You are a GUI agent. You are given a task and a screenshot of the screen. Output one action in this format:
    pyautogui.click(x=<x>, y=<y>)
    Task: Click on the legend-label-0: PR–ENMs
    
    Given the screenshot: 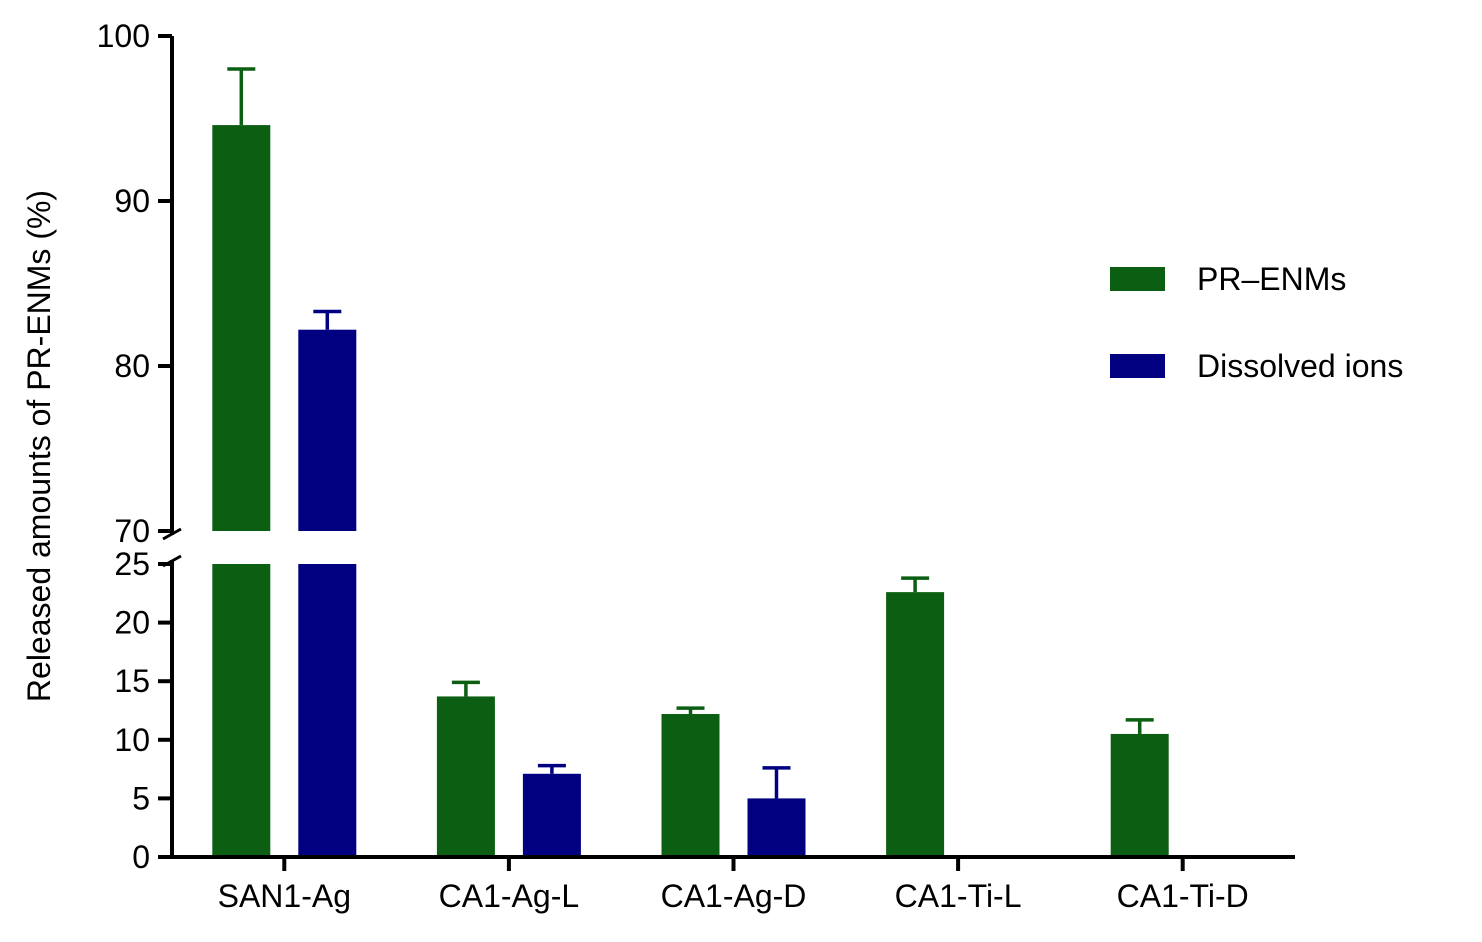 What is the action you would take?
    pyautogui.click(x=1271, y=279)
    